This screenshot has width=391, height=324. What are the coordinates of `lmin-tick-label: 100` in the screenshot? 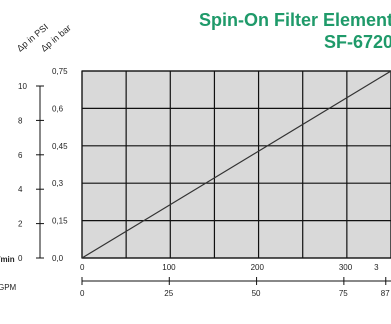 It's located at (169, 267).